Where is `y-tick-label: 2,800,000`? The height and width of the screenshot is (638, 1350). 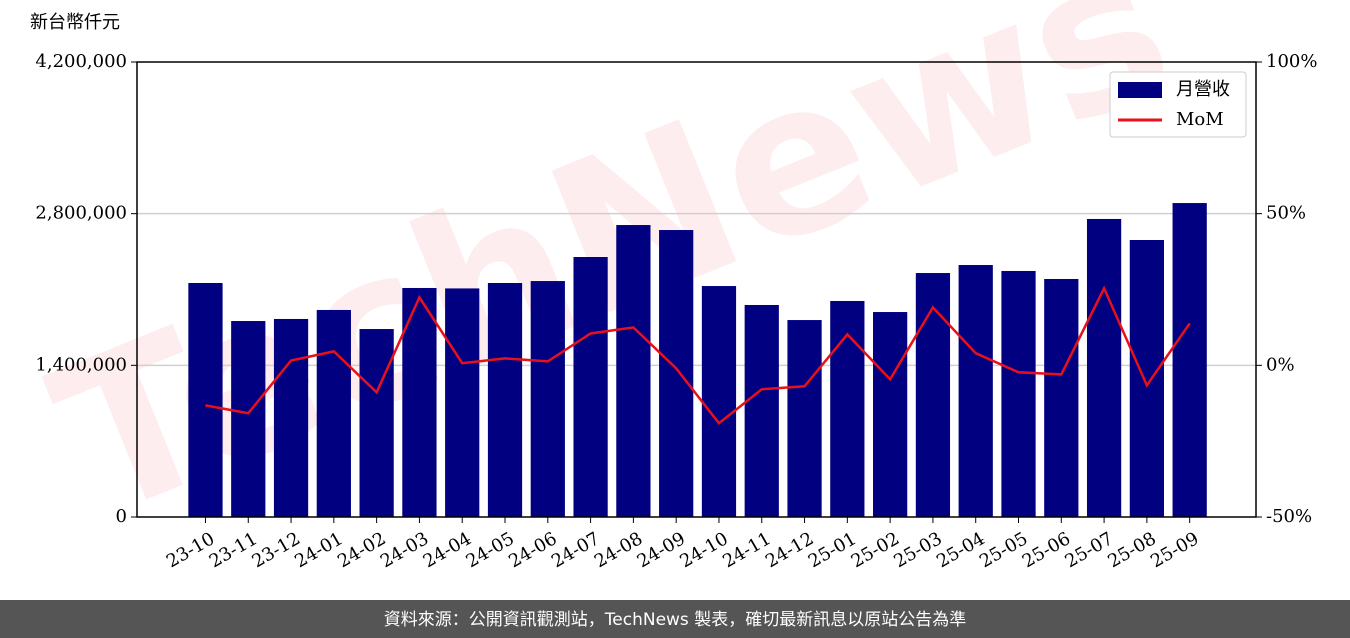 y-tick-label: 2,800,000 is located at coordinates (81, 213).